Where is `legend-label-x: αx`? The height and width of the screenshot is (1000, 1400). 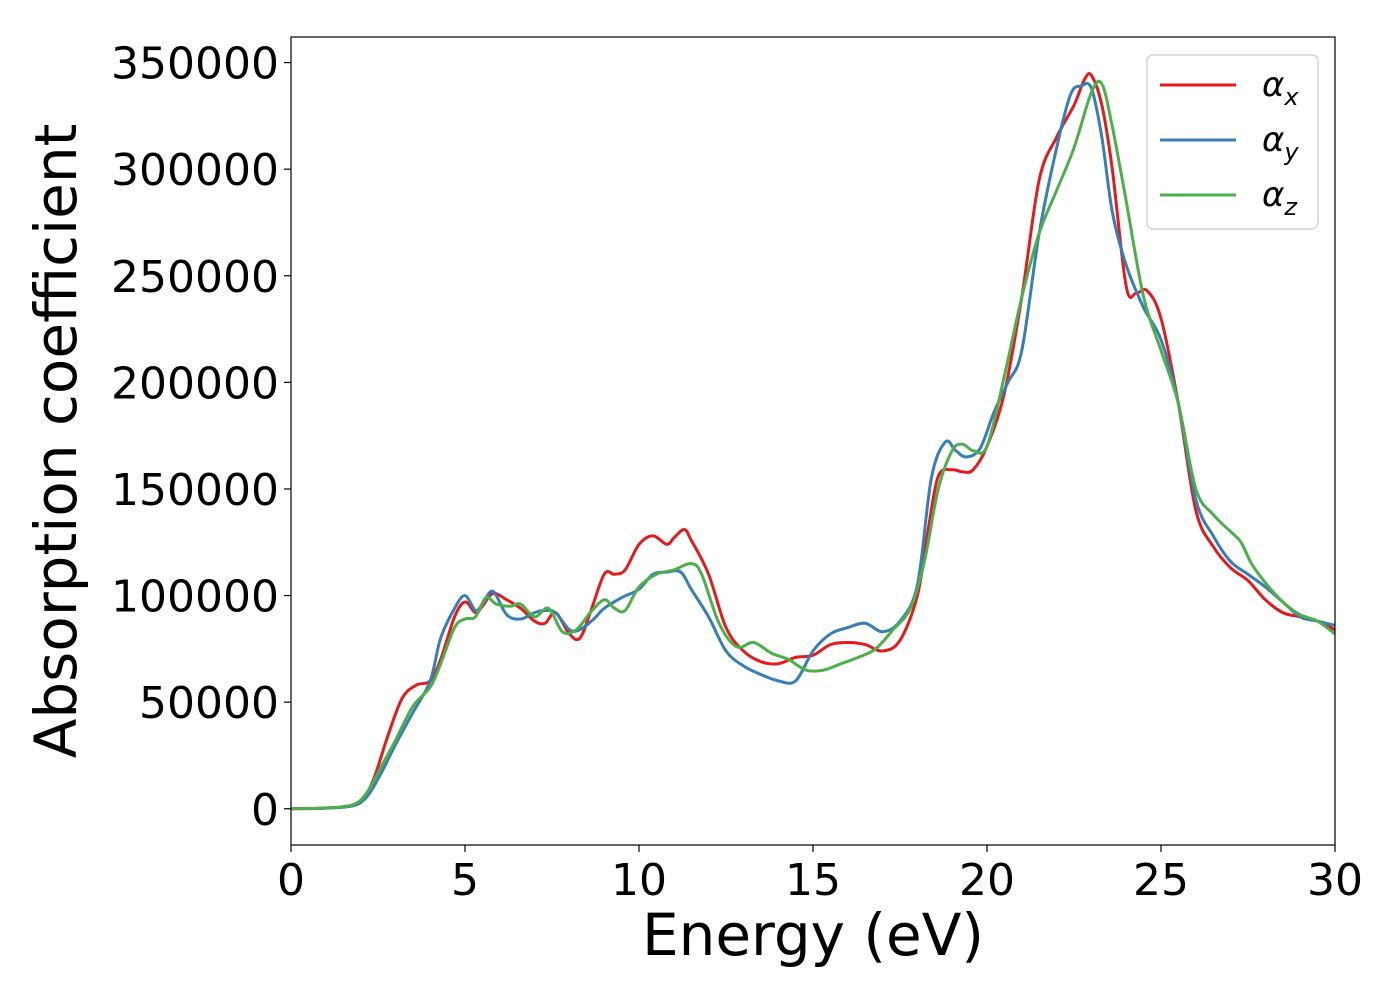
legend-label-x: αx is located at coordinates (1280, 88).